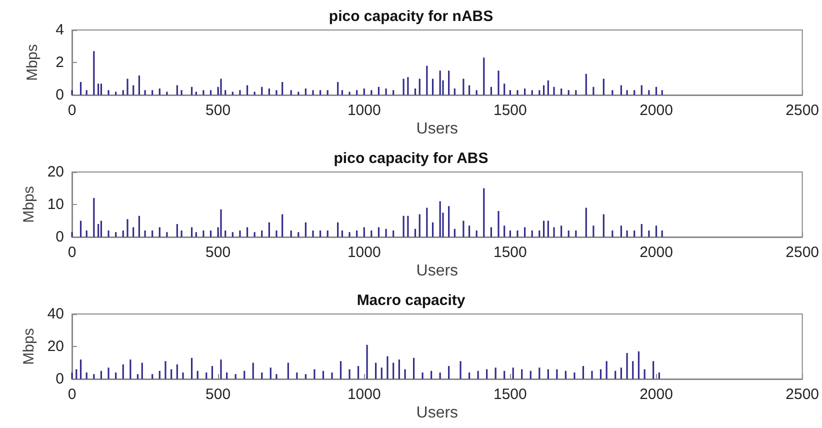 The height and width of the screenshot is (428, 822). Describe the element at coordinates (411, 300) in the screenshot. I see `chart-title: Macro capacity` at that location.